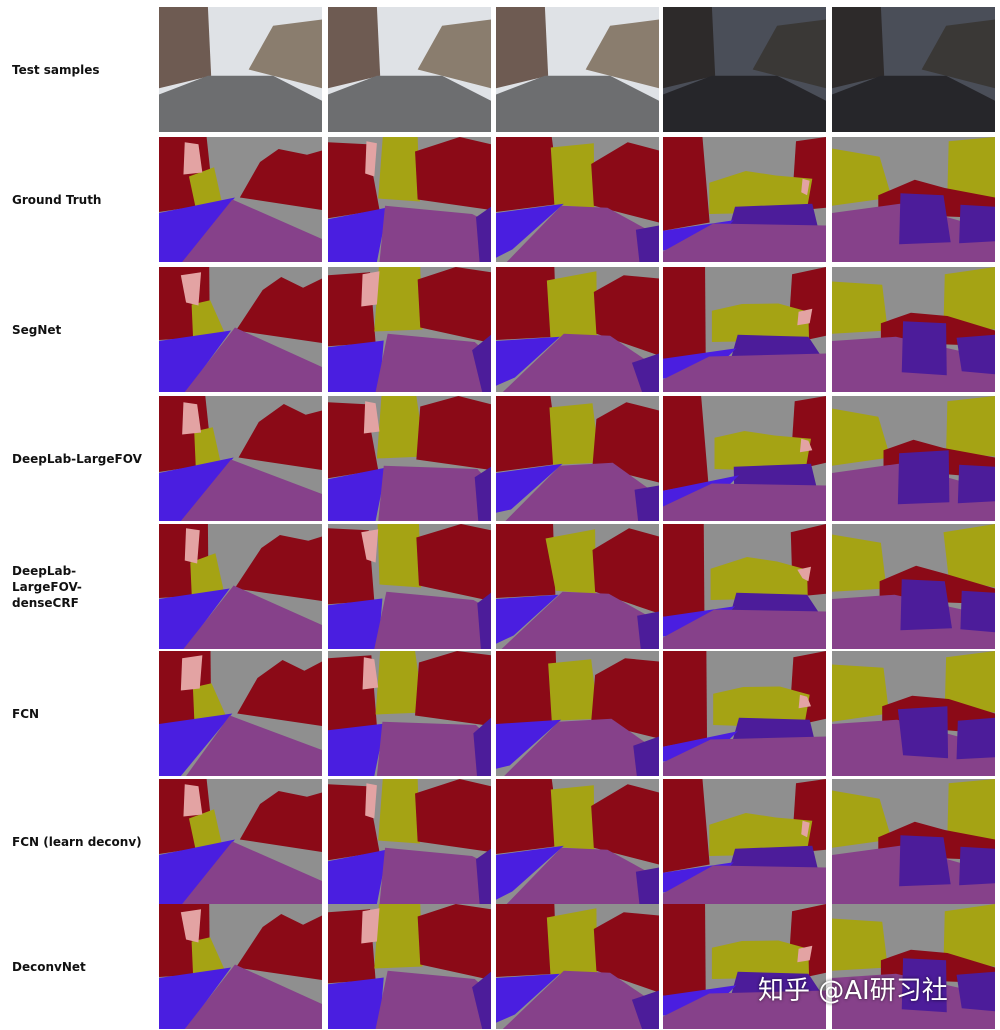 The image size is (1000, 1030). I want to click on row-label: FCN, so click(26, 713).